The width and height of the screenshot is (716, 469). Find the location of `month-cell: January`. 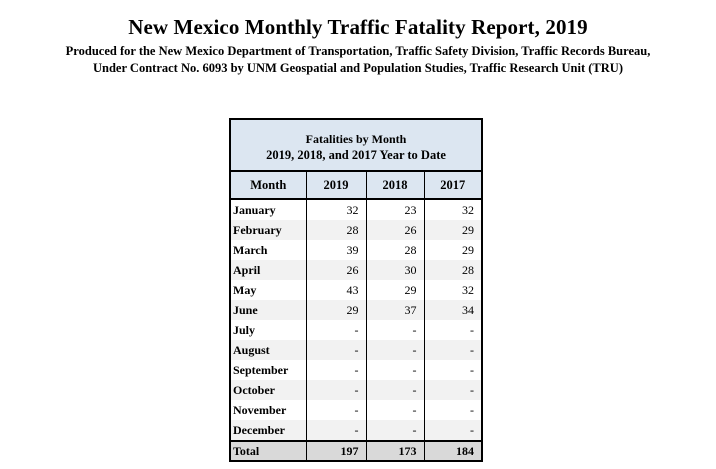

month-cell: January is located at coordinates (269, 209).